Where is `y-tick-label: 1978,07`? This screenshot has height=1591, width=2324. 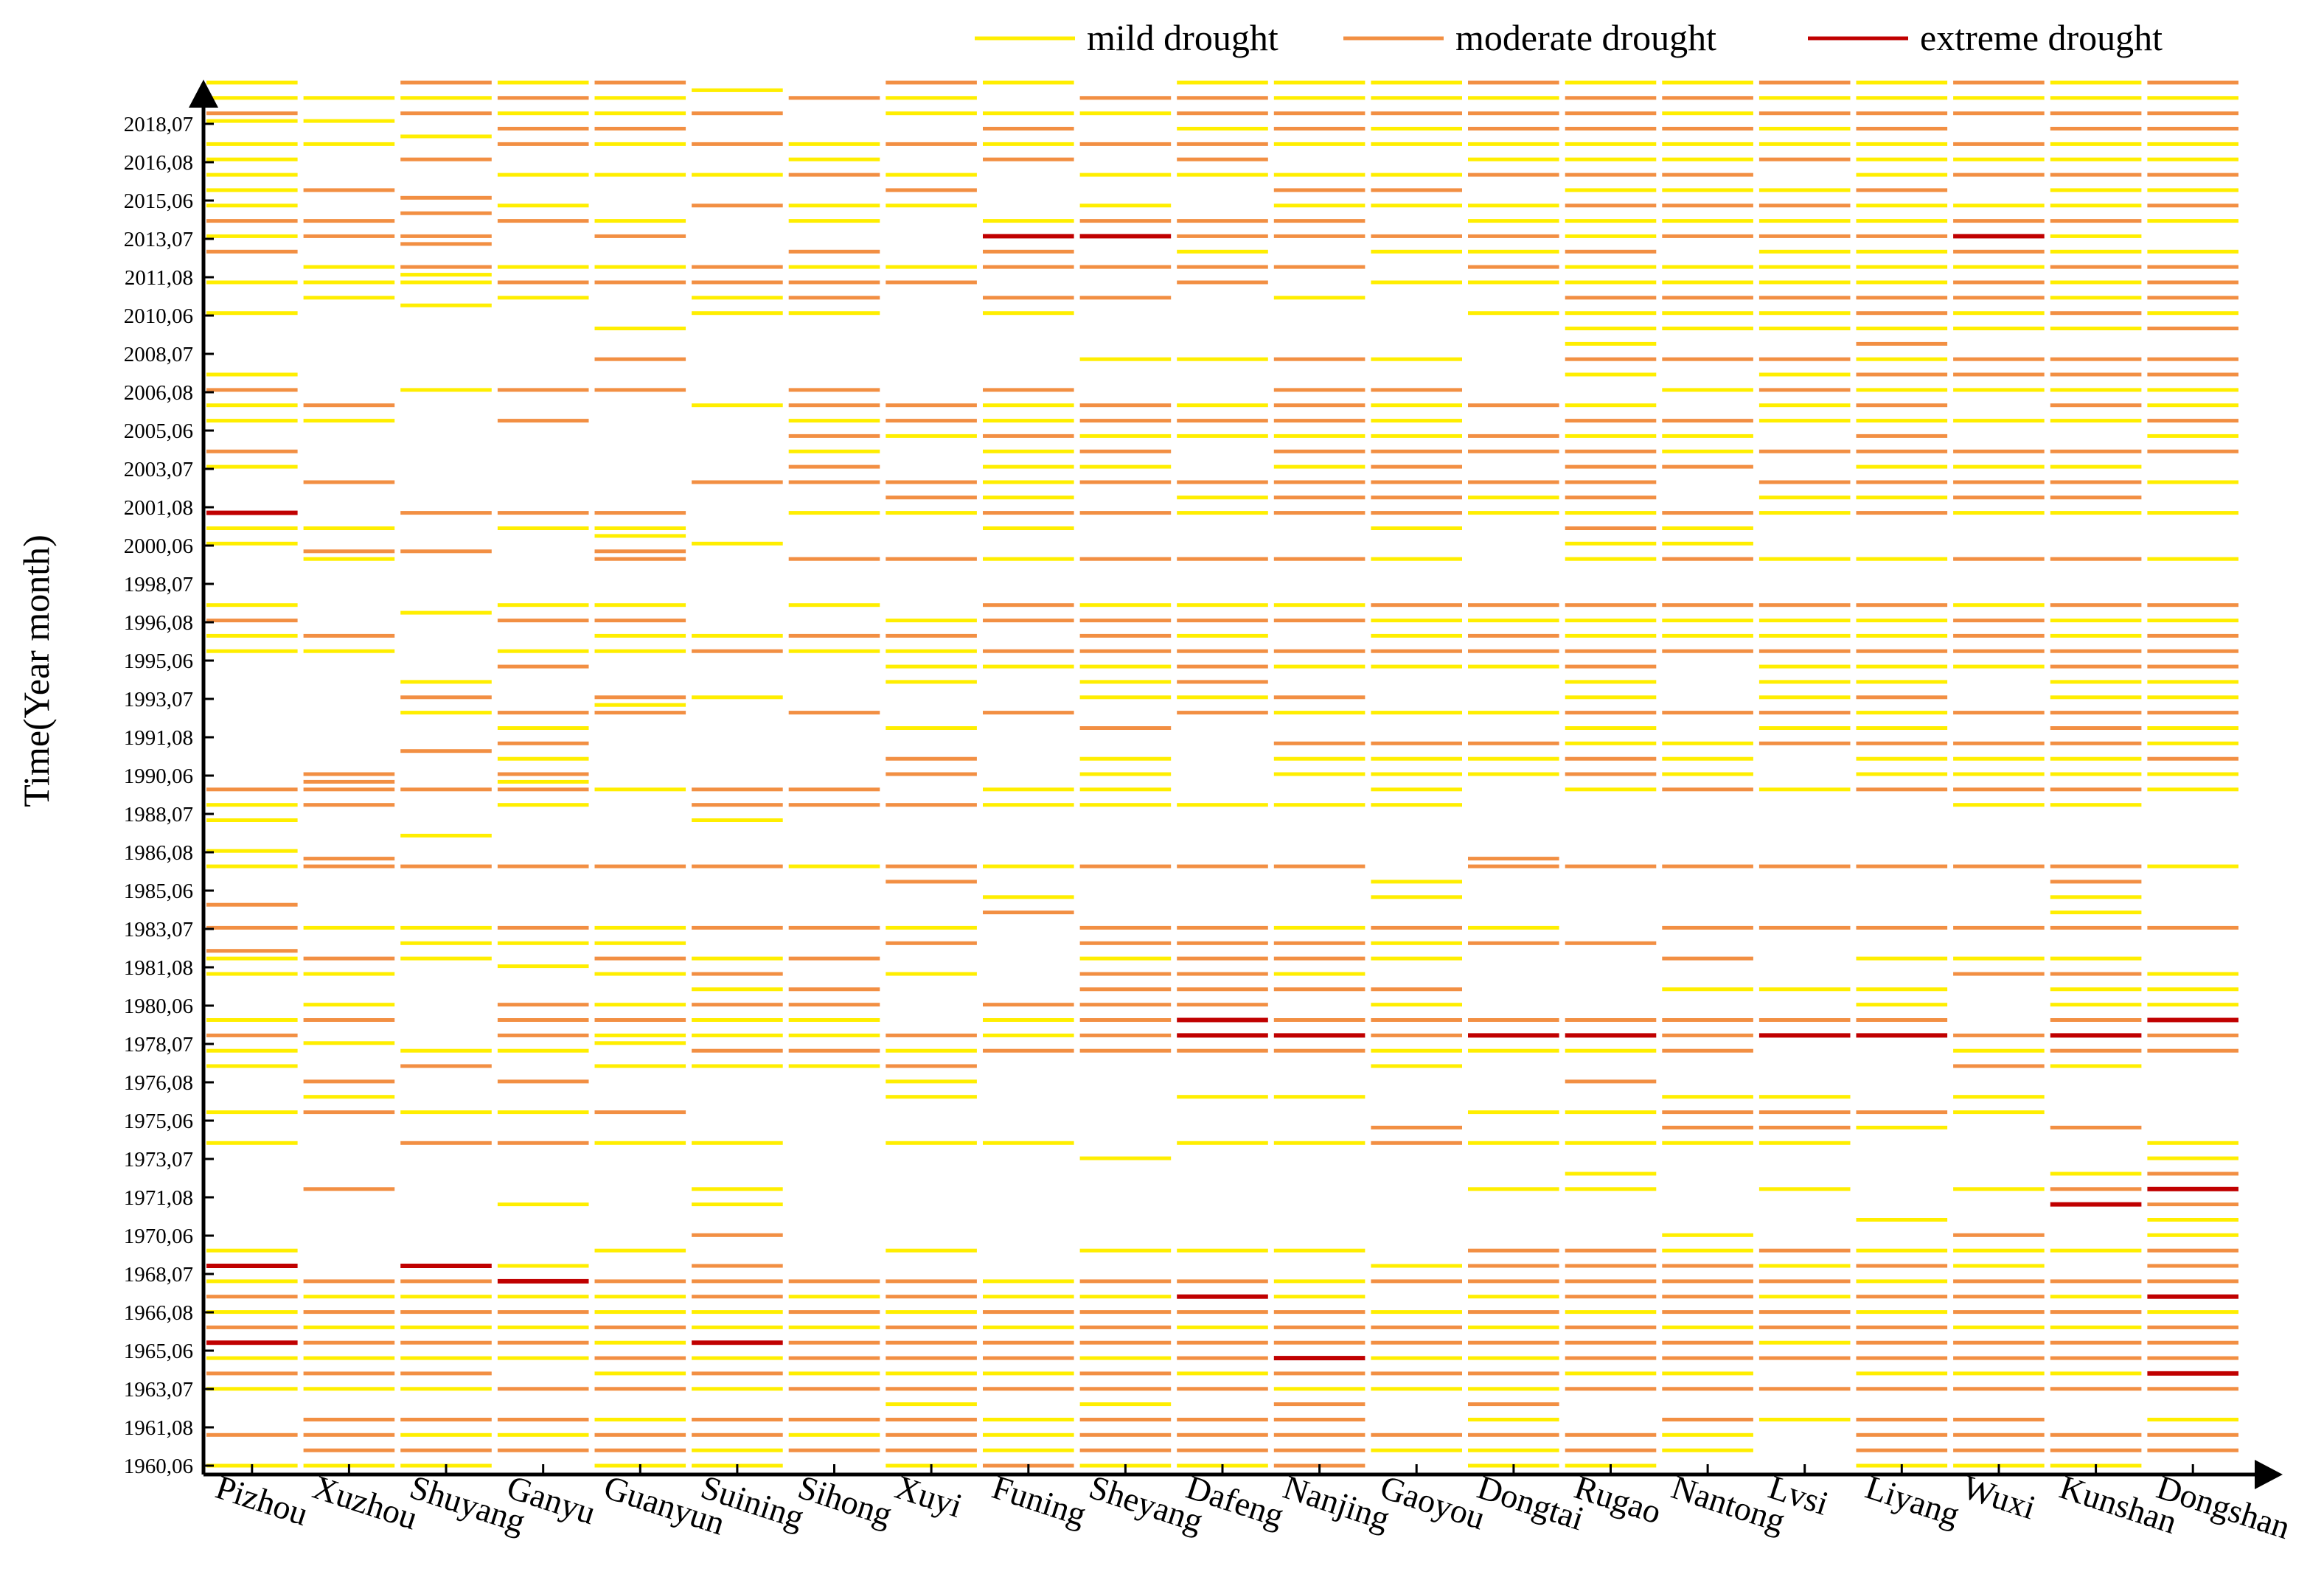
y-tick-label: 1978,07 is located at coordinates (158, 1044).